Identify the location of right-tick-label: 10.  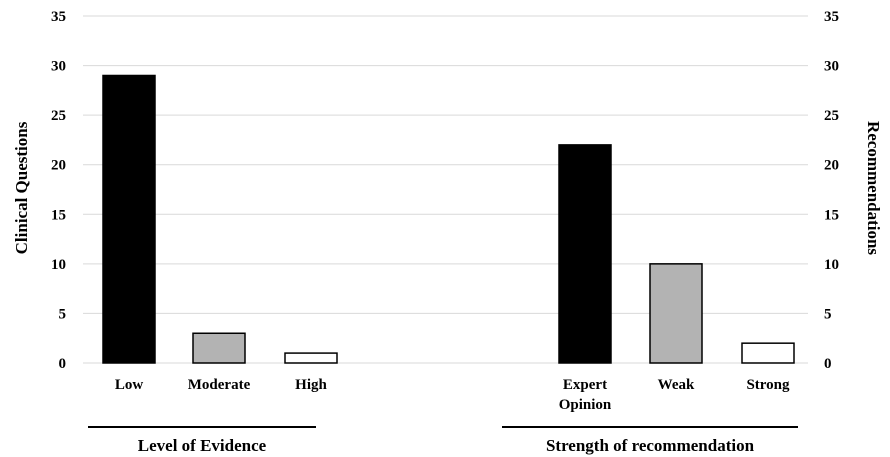
(831, 265).